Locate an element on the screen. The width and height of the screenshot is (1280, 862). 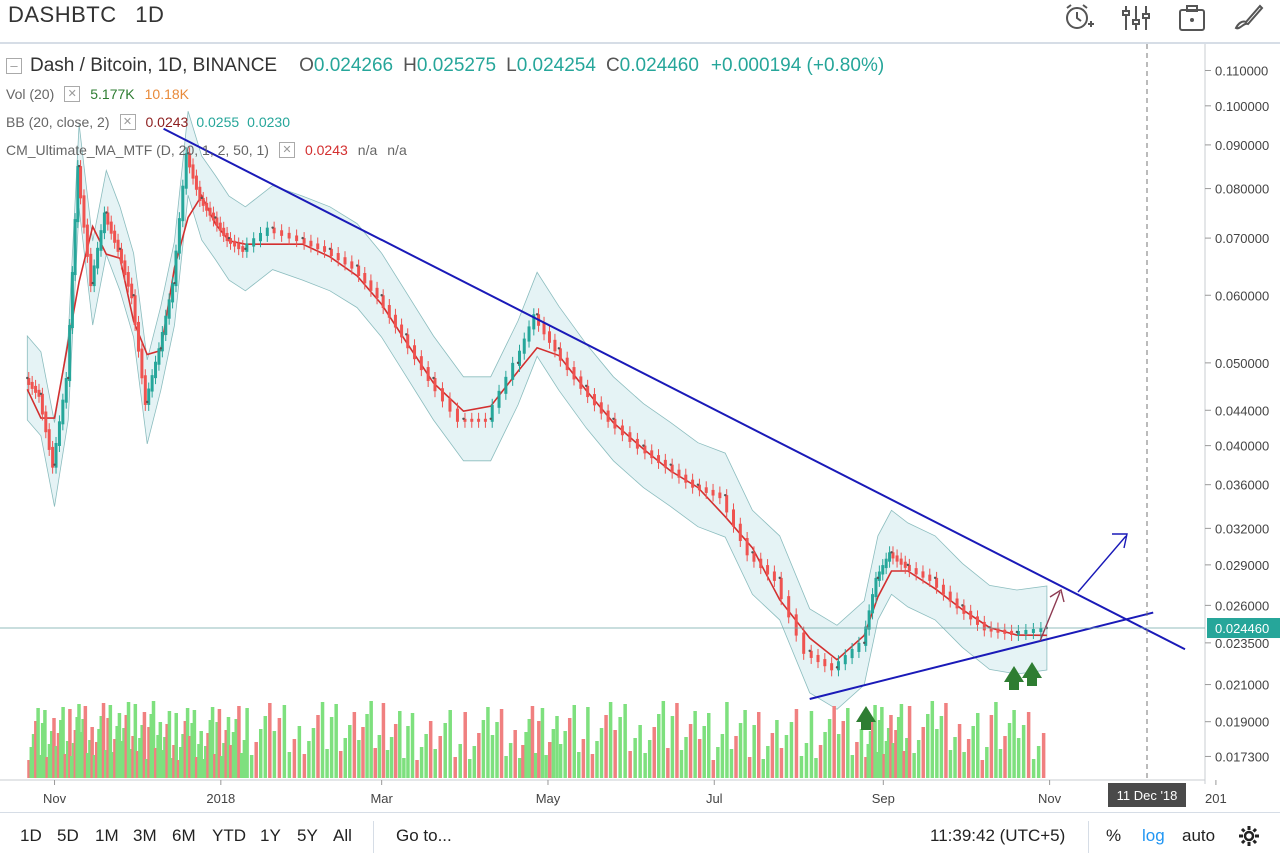
y-tick-label: 0.060000 is located at coordinates (1242, 295).